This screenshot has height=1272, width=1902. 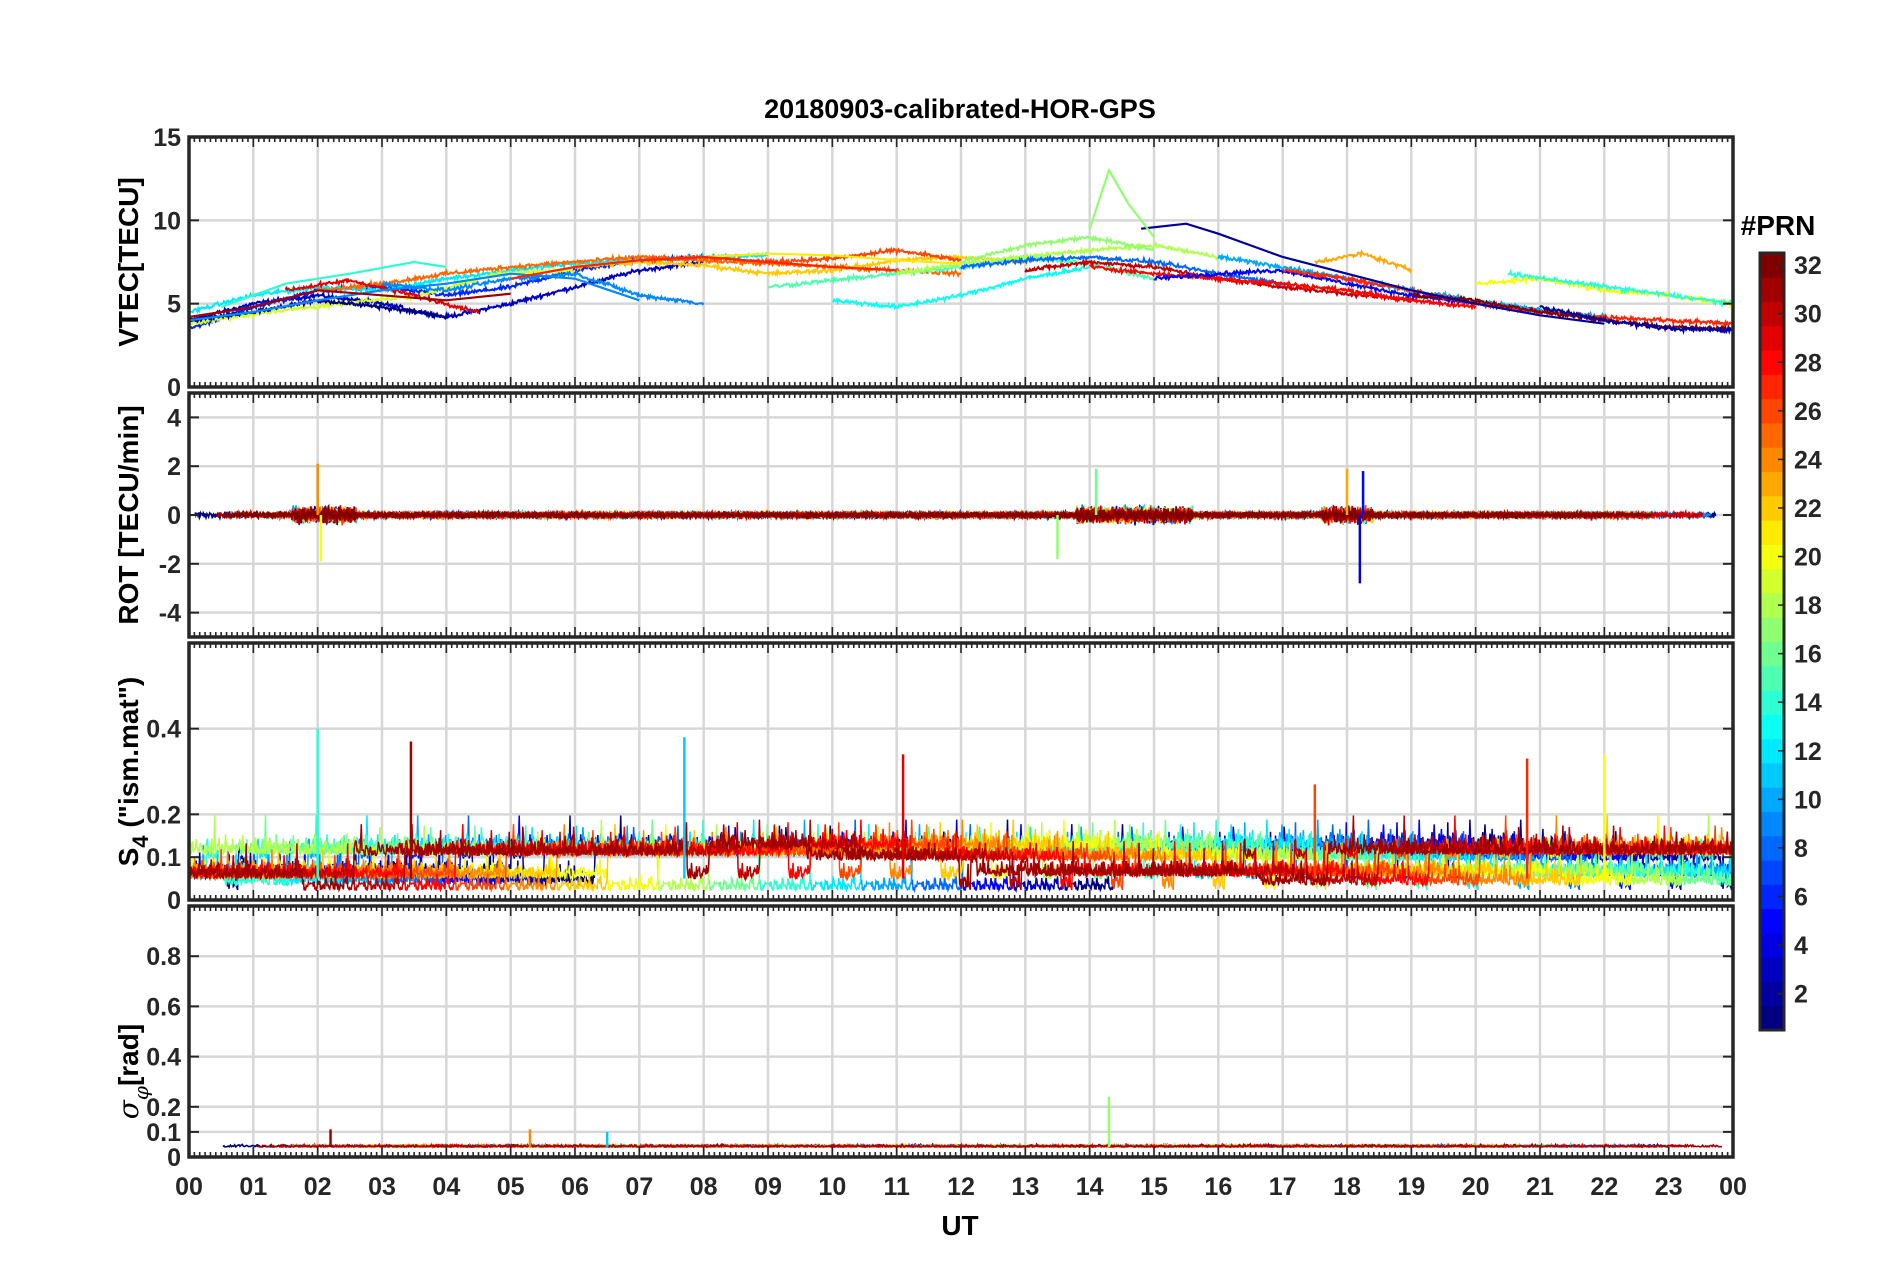 I want to click on colorbar-tick-label: 2, so click(x=1801, y=995).